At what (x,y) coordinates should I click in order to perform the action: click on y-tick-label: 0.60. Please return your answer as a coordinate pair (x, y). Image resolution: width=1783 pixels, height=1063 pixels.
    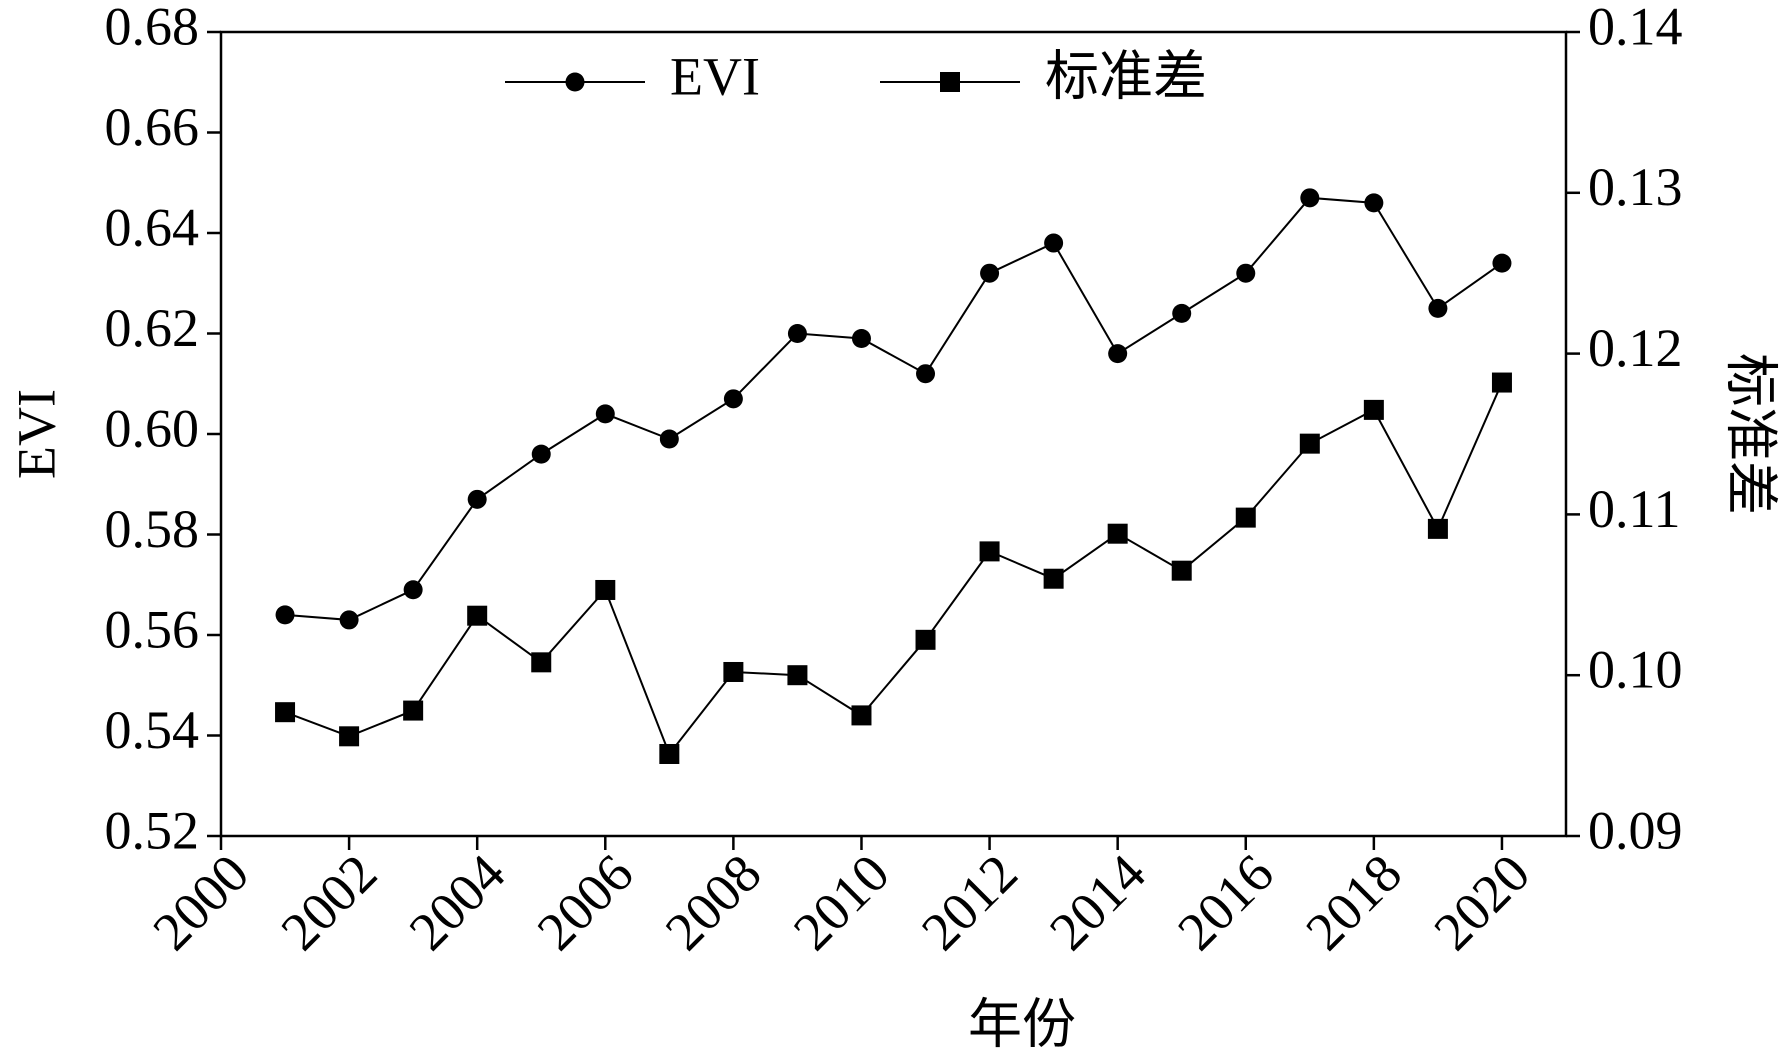
    Looking at the image, I should click on (152, 428).